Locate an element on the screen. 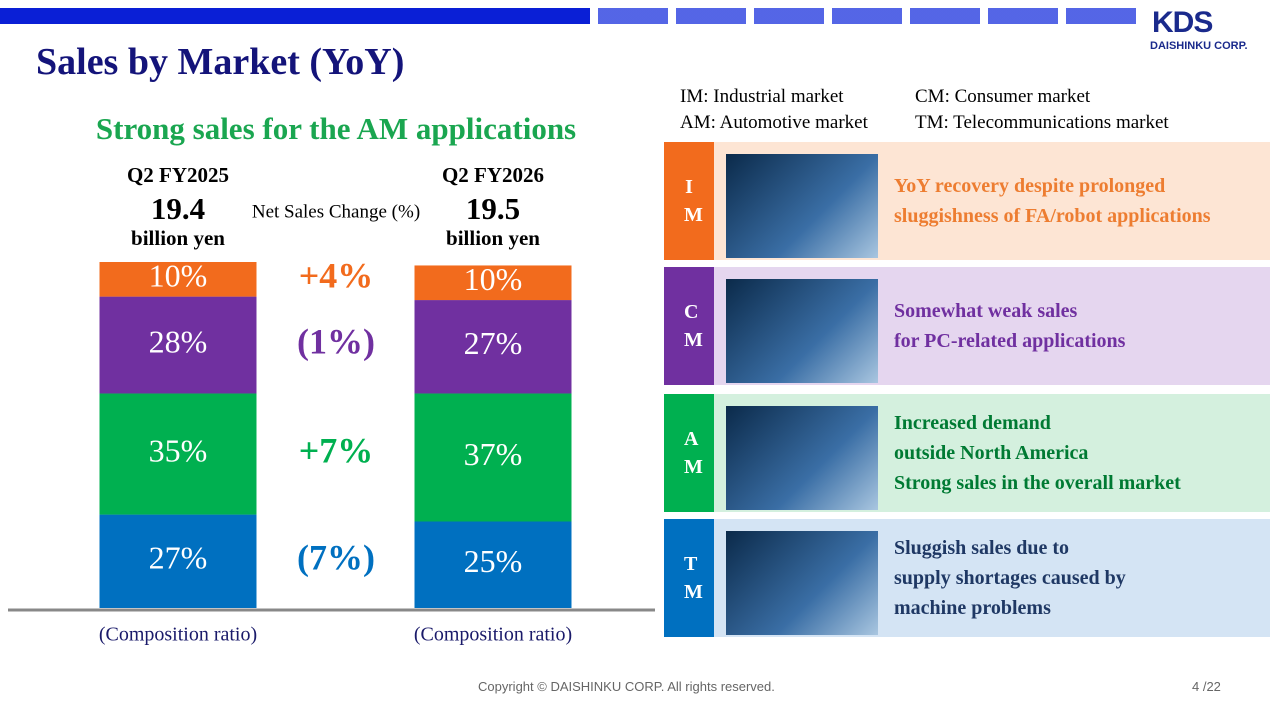 The width and height of the screenshot is (1280, 720). panel-line: outside North America is located at coordinates (991, 453).